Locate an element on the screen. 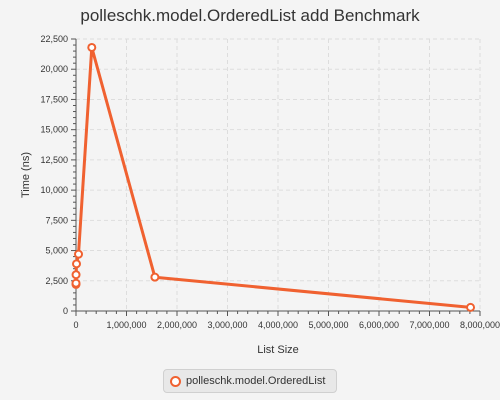 The image size is (500, 400). x-tick-label: 8,000,000 is located at coordinates (480, 325).